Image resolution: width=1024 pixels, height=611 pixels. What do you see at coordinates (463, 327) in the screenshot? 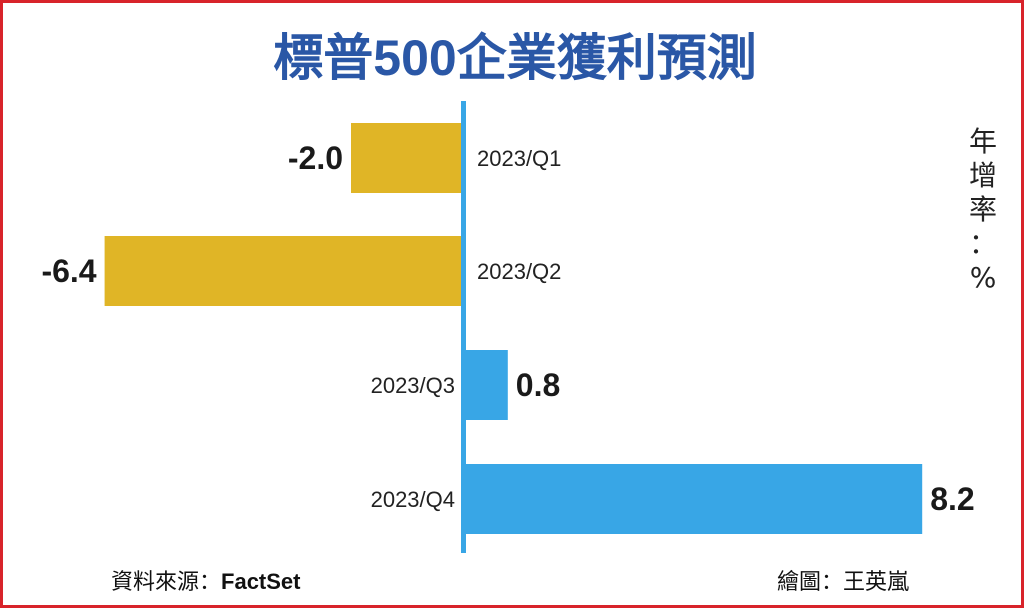
I see `zero-axis` at bounding box center [463, 327].